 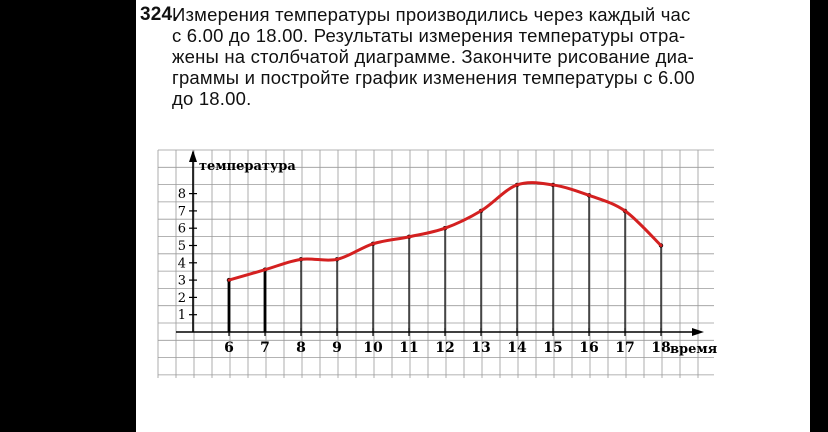 I want to click on x-axis-label: время, so click(x=694, y=349).